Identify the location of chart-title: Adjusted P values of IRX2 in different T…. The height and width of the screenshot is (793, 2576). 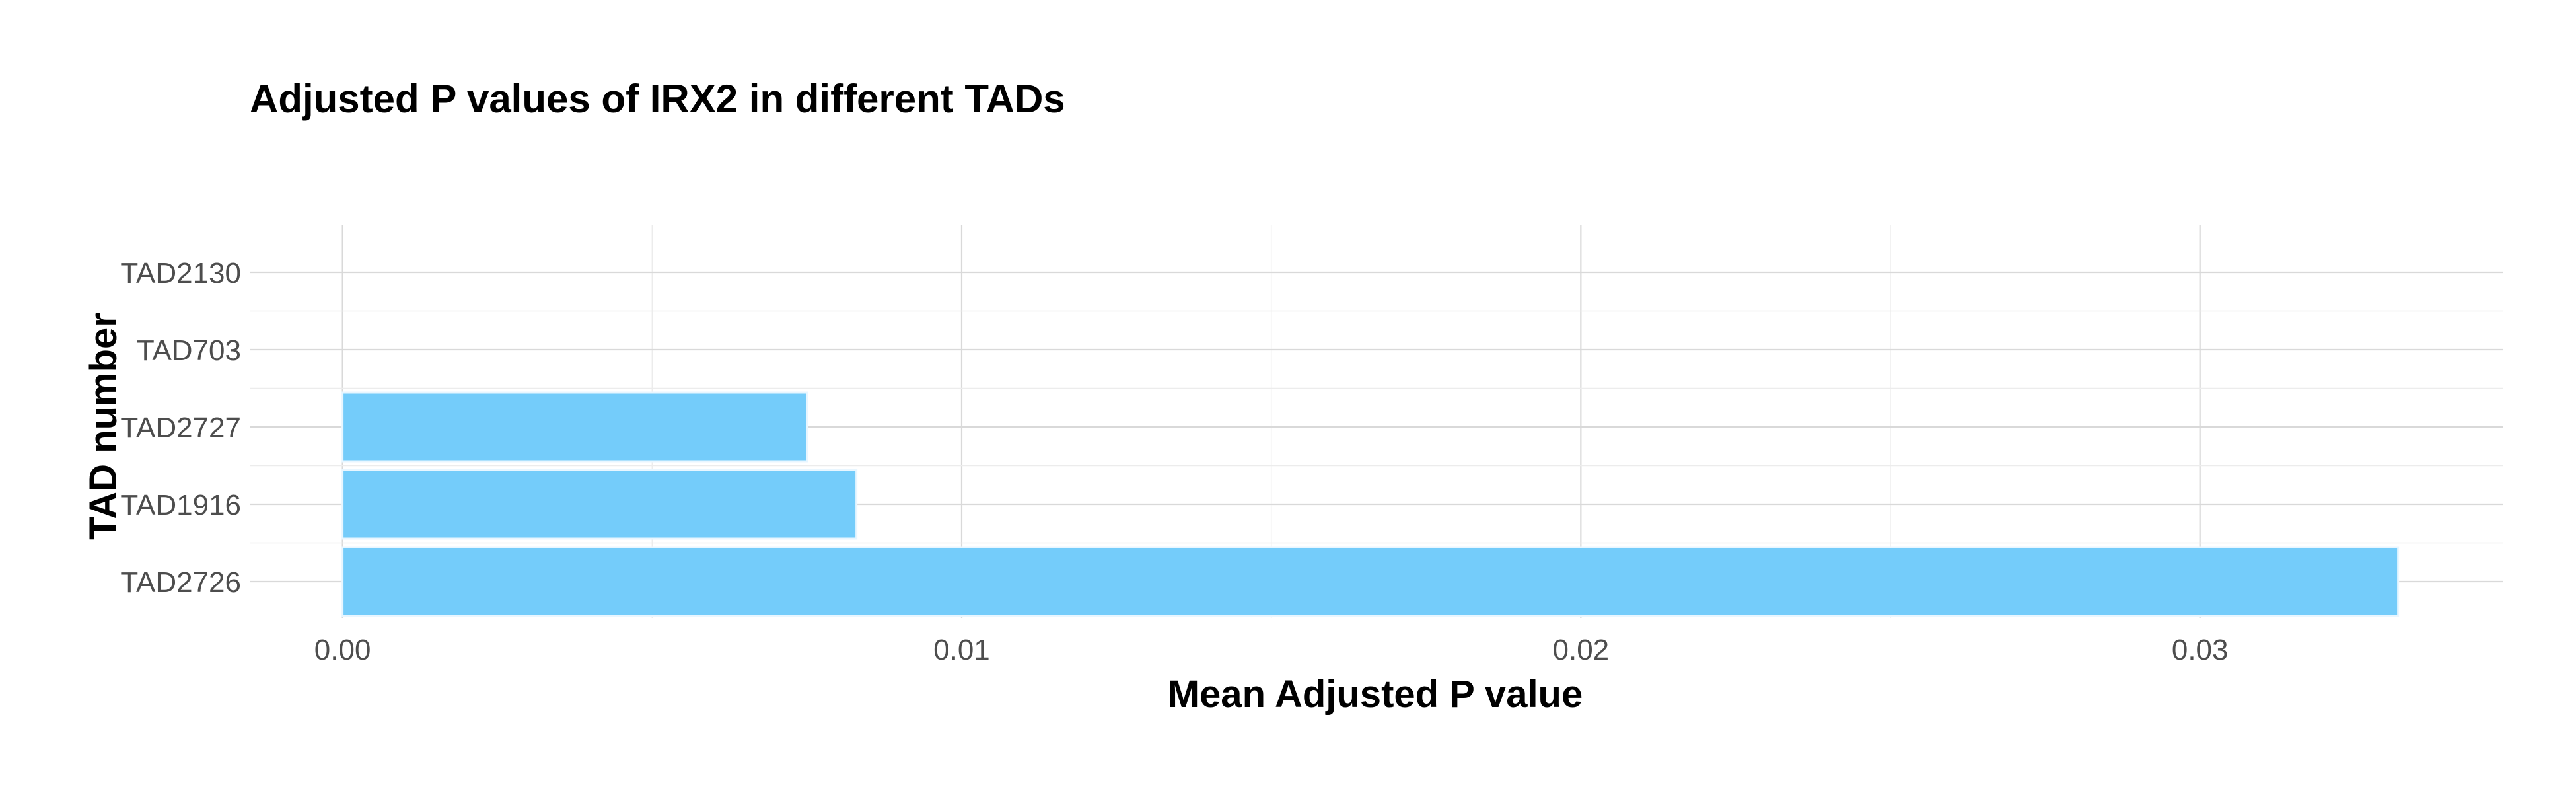
(657, 99).